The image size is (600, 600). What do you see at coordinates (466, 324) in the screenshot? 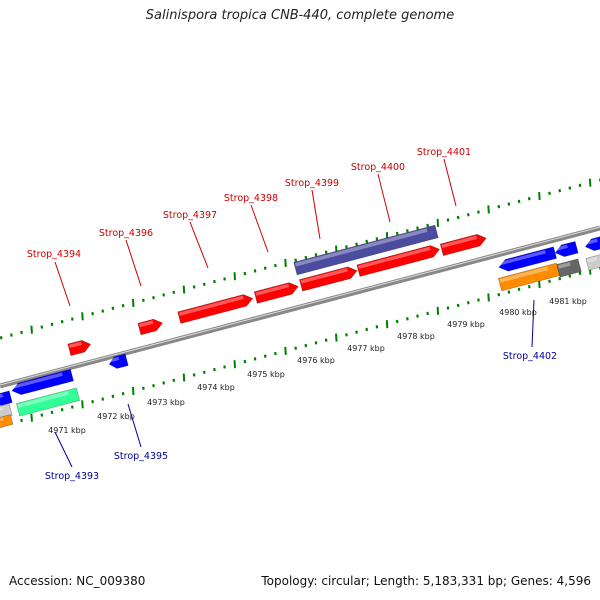
I see `kbp-label: 4979 kbp` at bounding box center [466, 324].